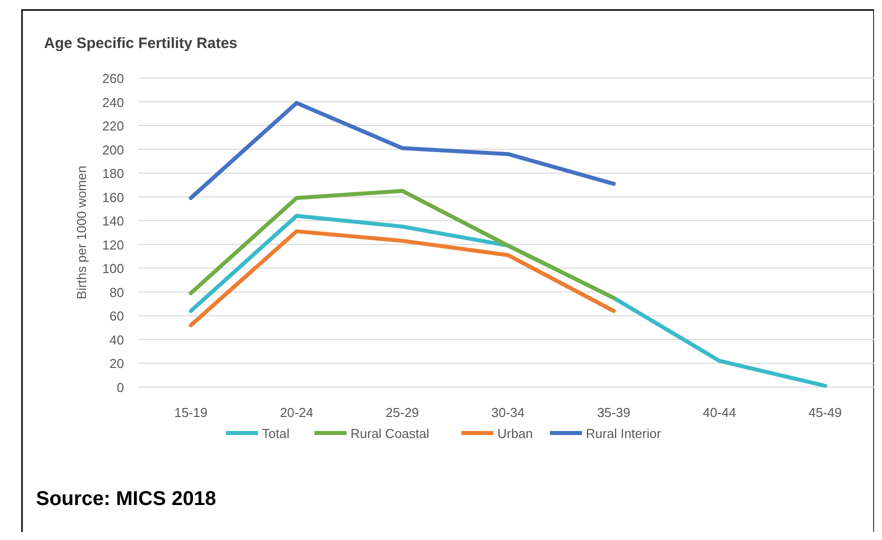 The width and height of the screenshot is (882, 540). I want to click on y-tick-label: 220, so click(113, 126).